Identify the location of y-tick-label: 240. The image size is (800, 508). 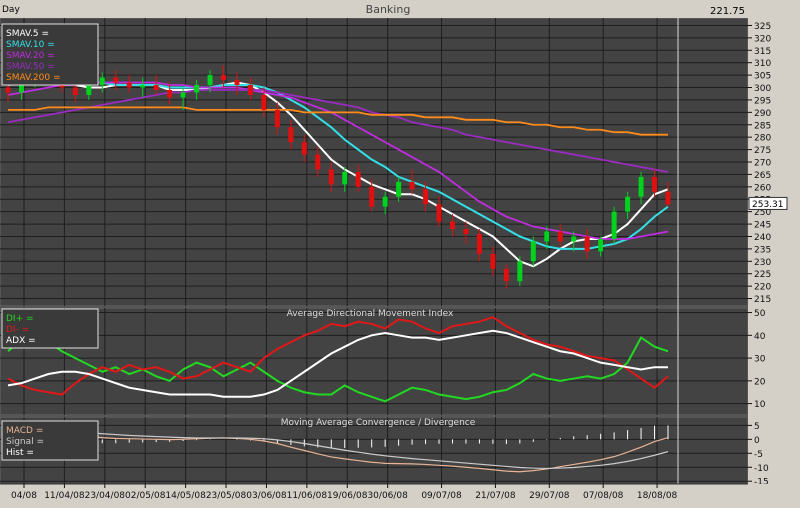
(762, 238).